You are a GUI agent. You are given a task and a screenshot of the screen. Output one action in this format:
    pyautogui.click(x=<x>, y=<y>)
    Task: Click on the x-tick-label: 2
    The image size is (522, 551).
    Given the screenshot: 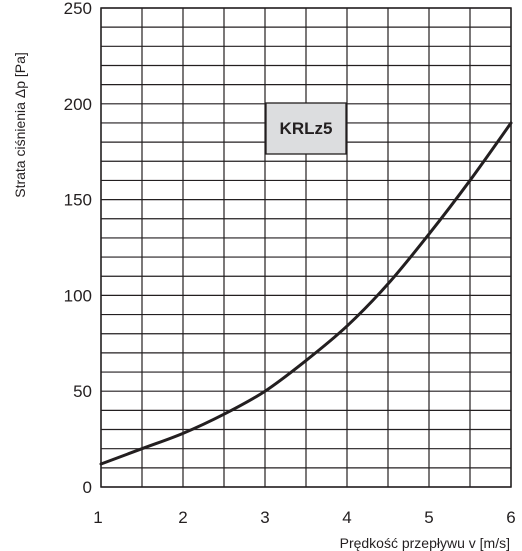 What is the action you would take?
    pyautogui.click(x=182, y=517)
    